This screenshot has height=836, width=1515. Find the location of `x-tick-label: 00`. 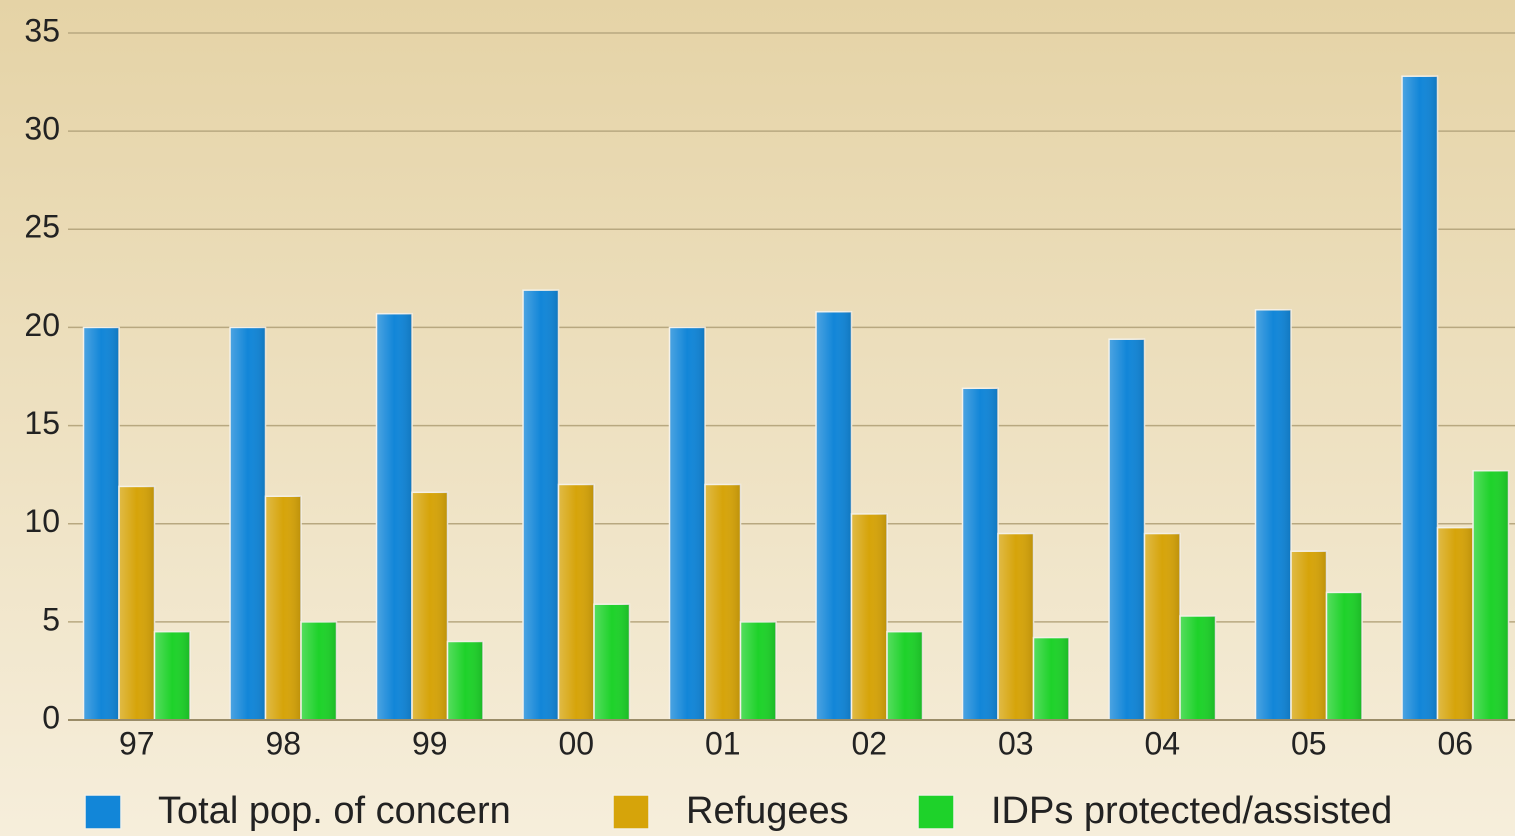

x-tick-label: 00 is located at coordinates (576, 743).